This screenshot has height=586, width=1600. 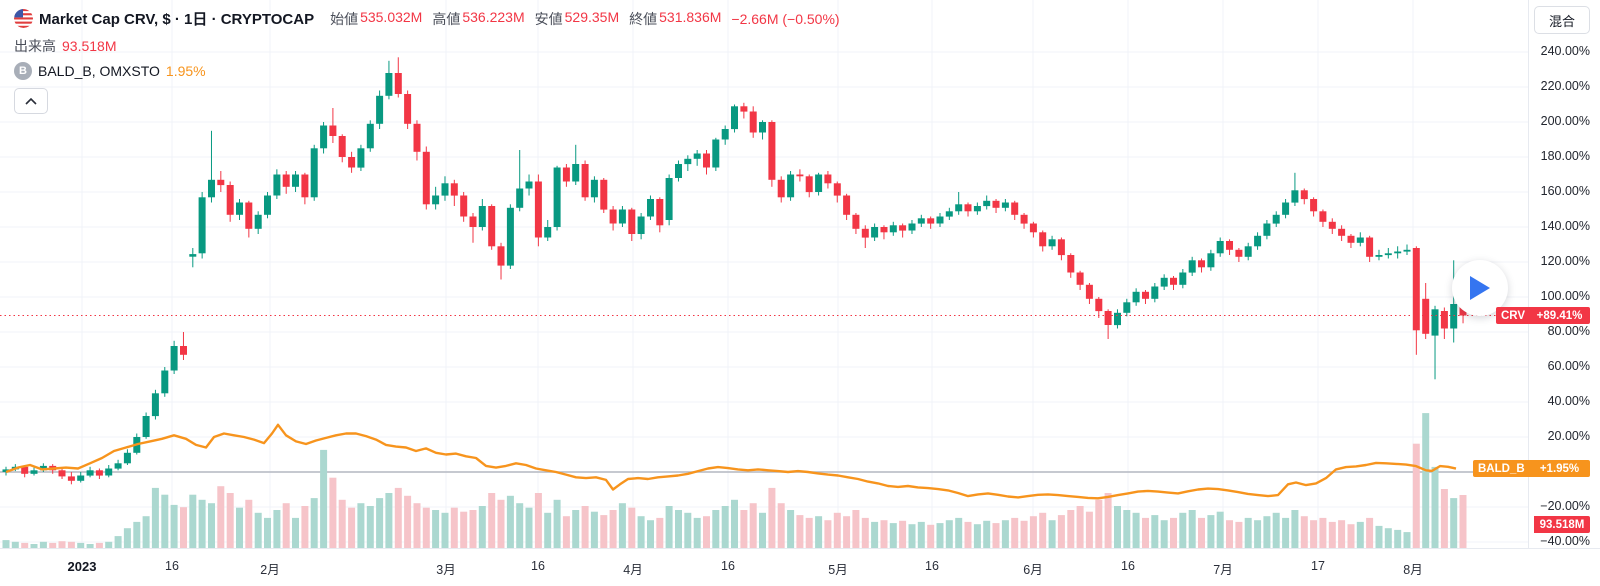 What do you see at coordinates (1559, 469) in the screenshot?
I see `bald-price-badge: +1.95%` at bounding box center [1559, 469].